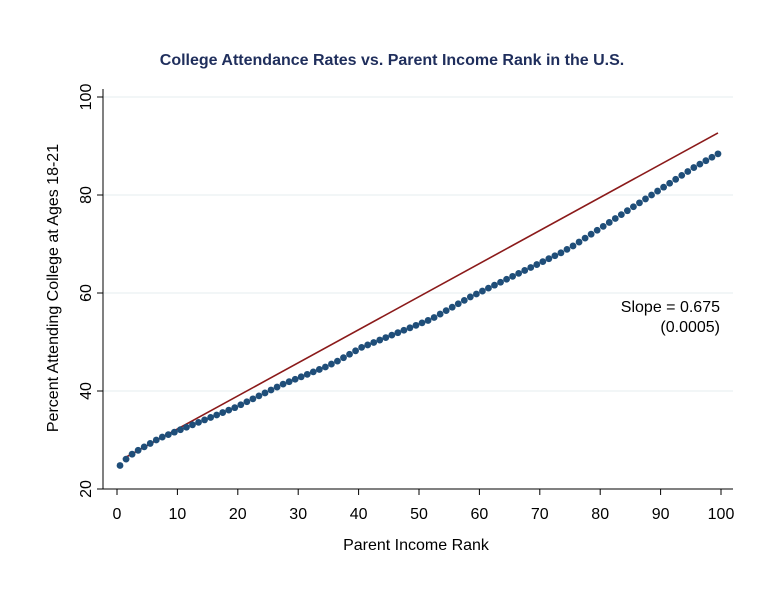  What do you see at coordinates (416, 545) in the screenshot?
I see `x-axis-label: Parent Income Rank` at bounding box center [416, 545].